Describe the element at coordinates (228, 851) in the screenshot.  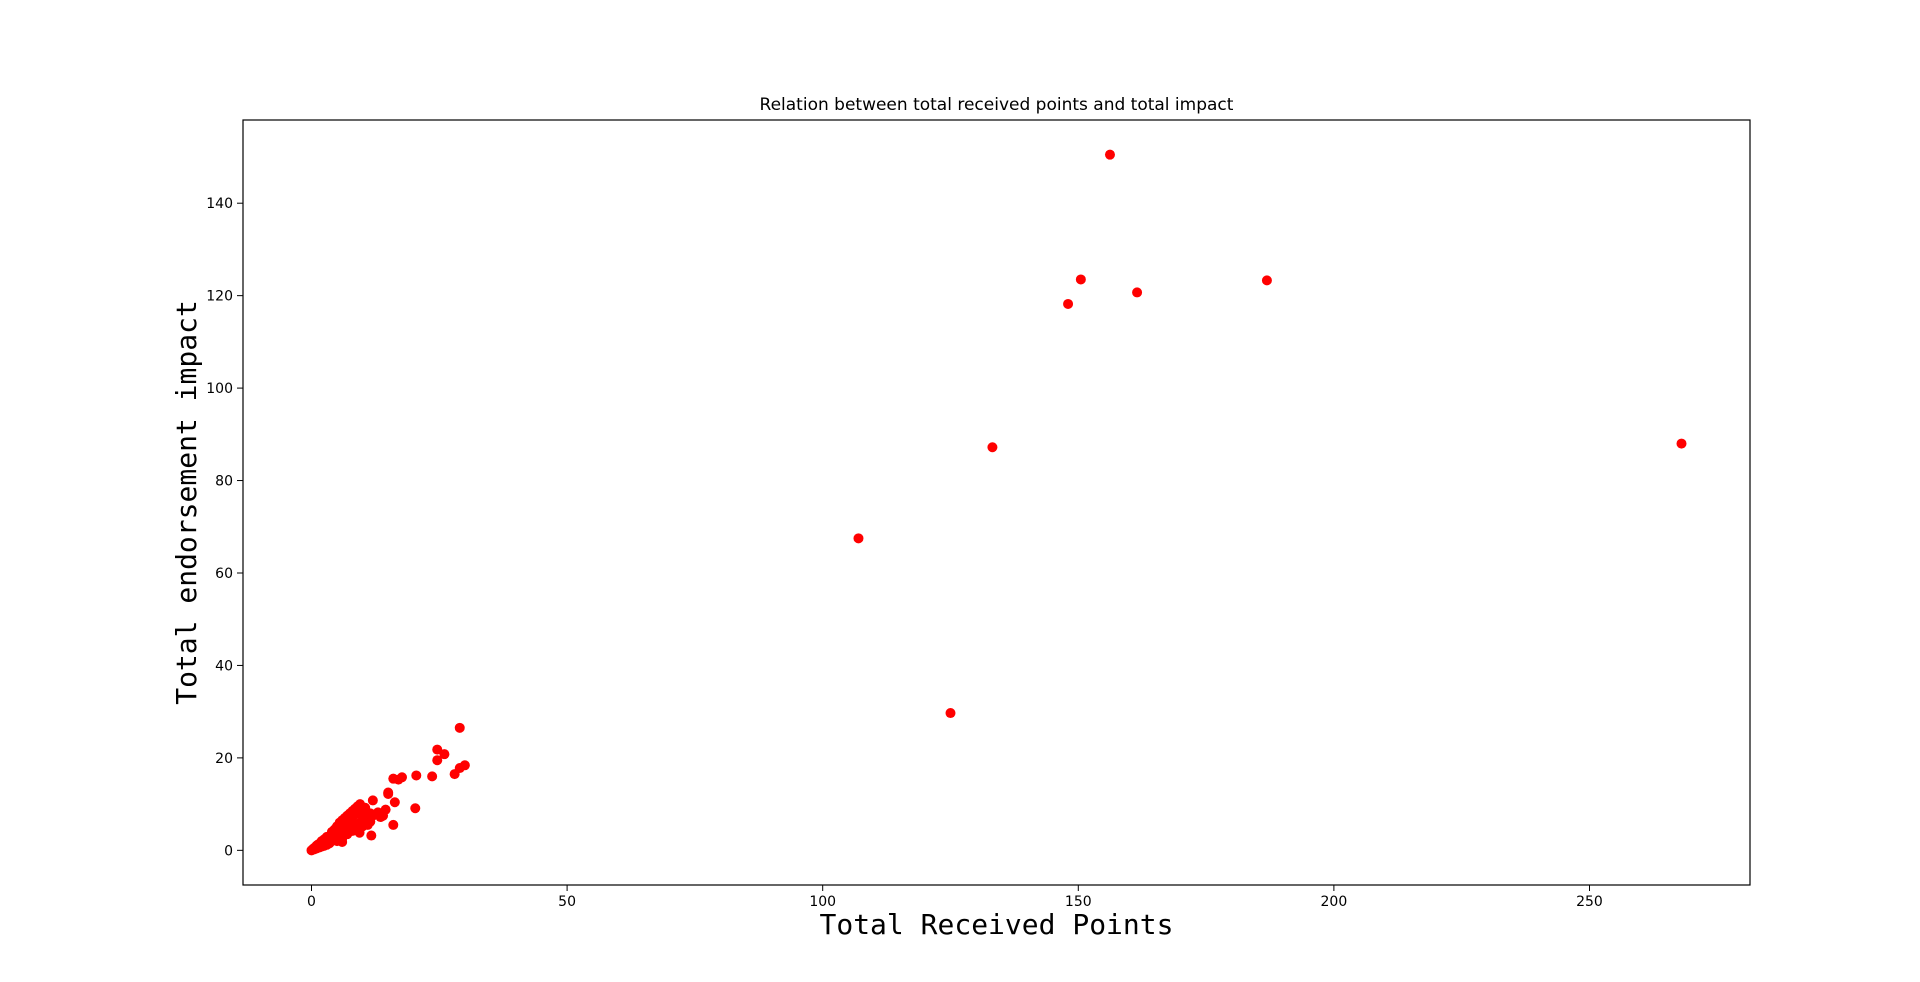
I see `y-tick-label: 0` at that location.